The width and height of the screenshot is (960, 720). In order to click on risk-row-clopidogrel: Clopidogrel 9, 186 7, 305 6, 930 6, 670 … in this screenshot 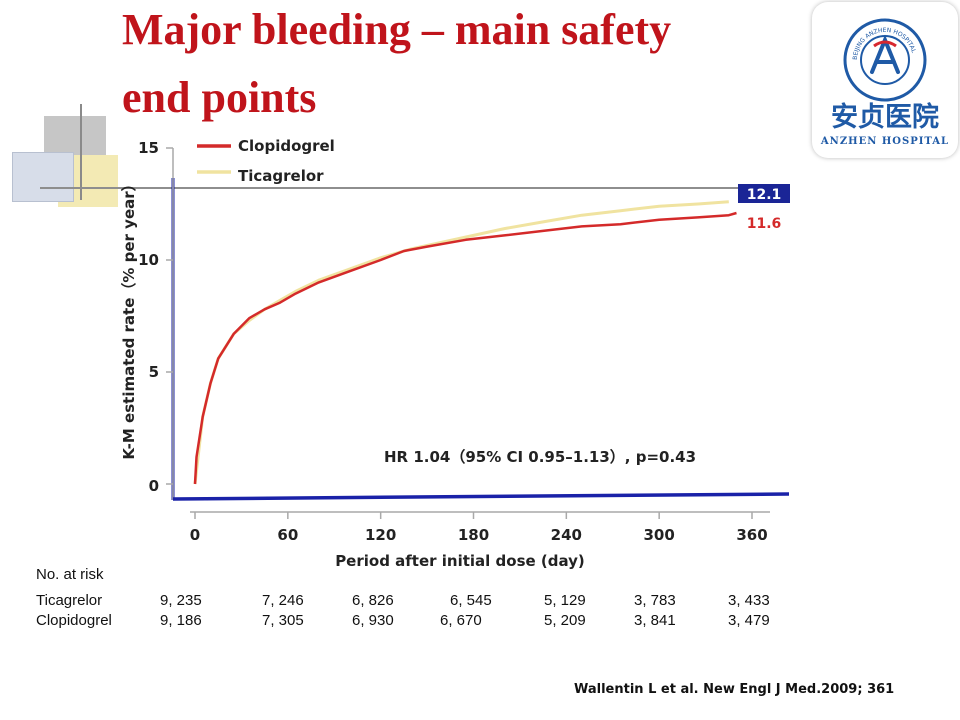, I will do `click(436, 622)`.